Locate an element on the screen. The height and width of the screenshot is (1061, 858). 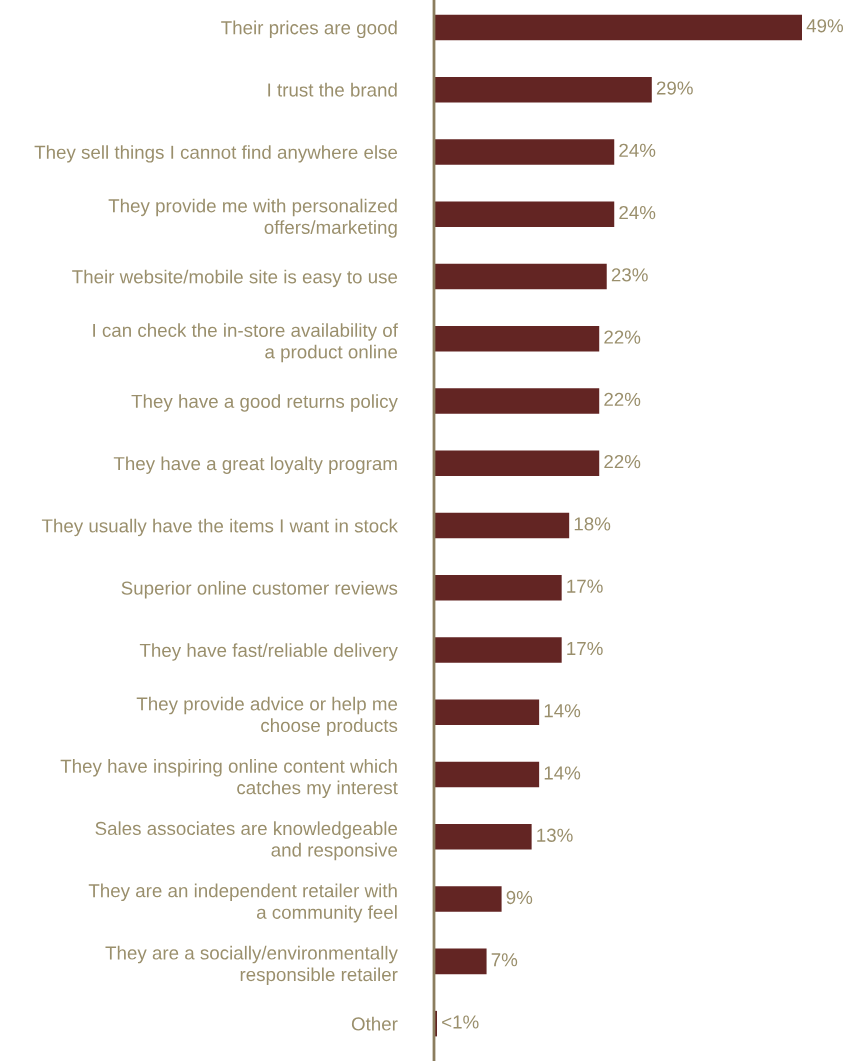
y-tick-label: Sales associates are knowledgeable and responsive is located at coordinates (246, 841).